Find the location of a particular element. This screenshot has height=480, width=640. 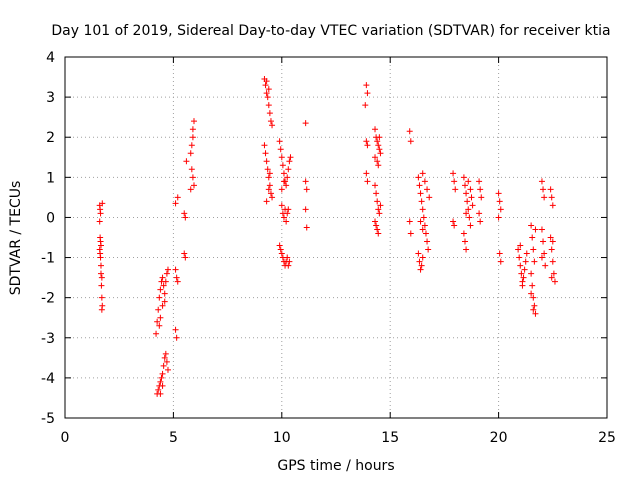

y-tick-label: 0 is located at coordinates (50, 218).